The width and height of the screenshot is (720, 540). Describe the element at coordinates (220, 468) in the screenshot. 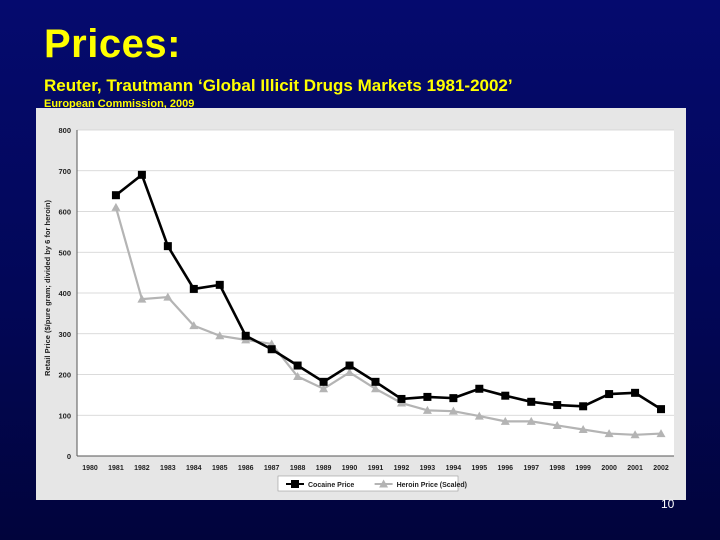

I see `x-tick-label: 1985` at that location.